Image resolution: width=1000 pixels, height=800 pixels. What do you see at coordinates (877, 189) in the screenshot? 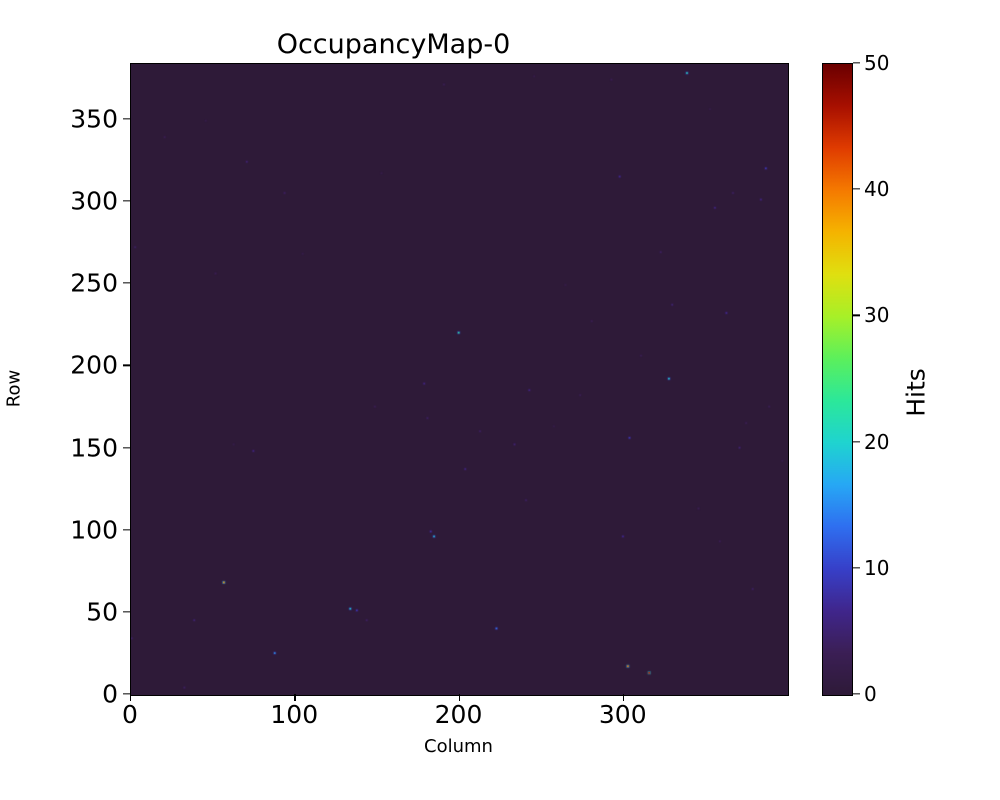
I see `colorbar-tick-label: 40` at bounding box center [877, 189].